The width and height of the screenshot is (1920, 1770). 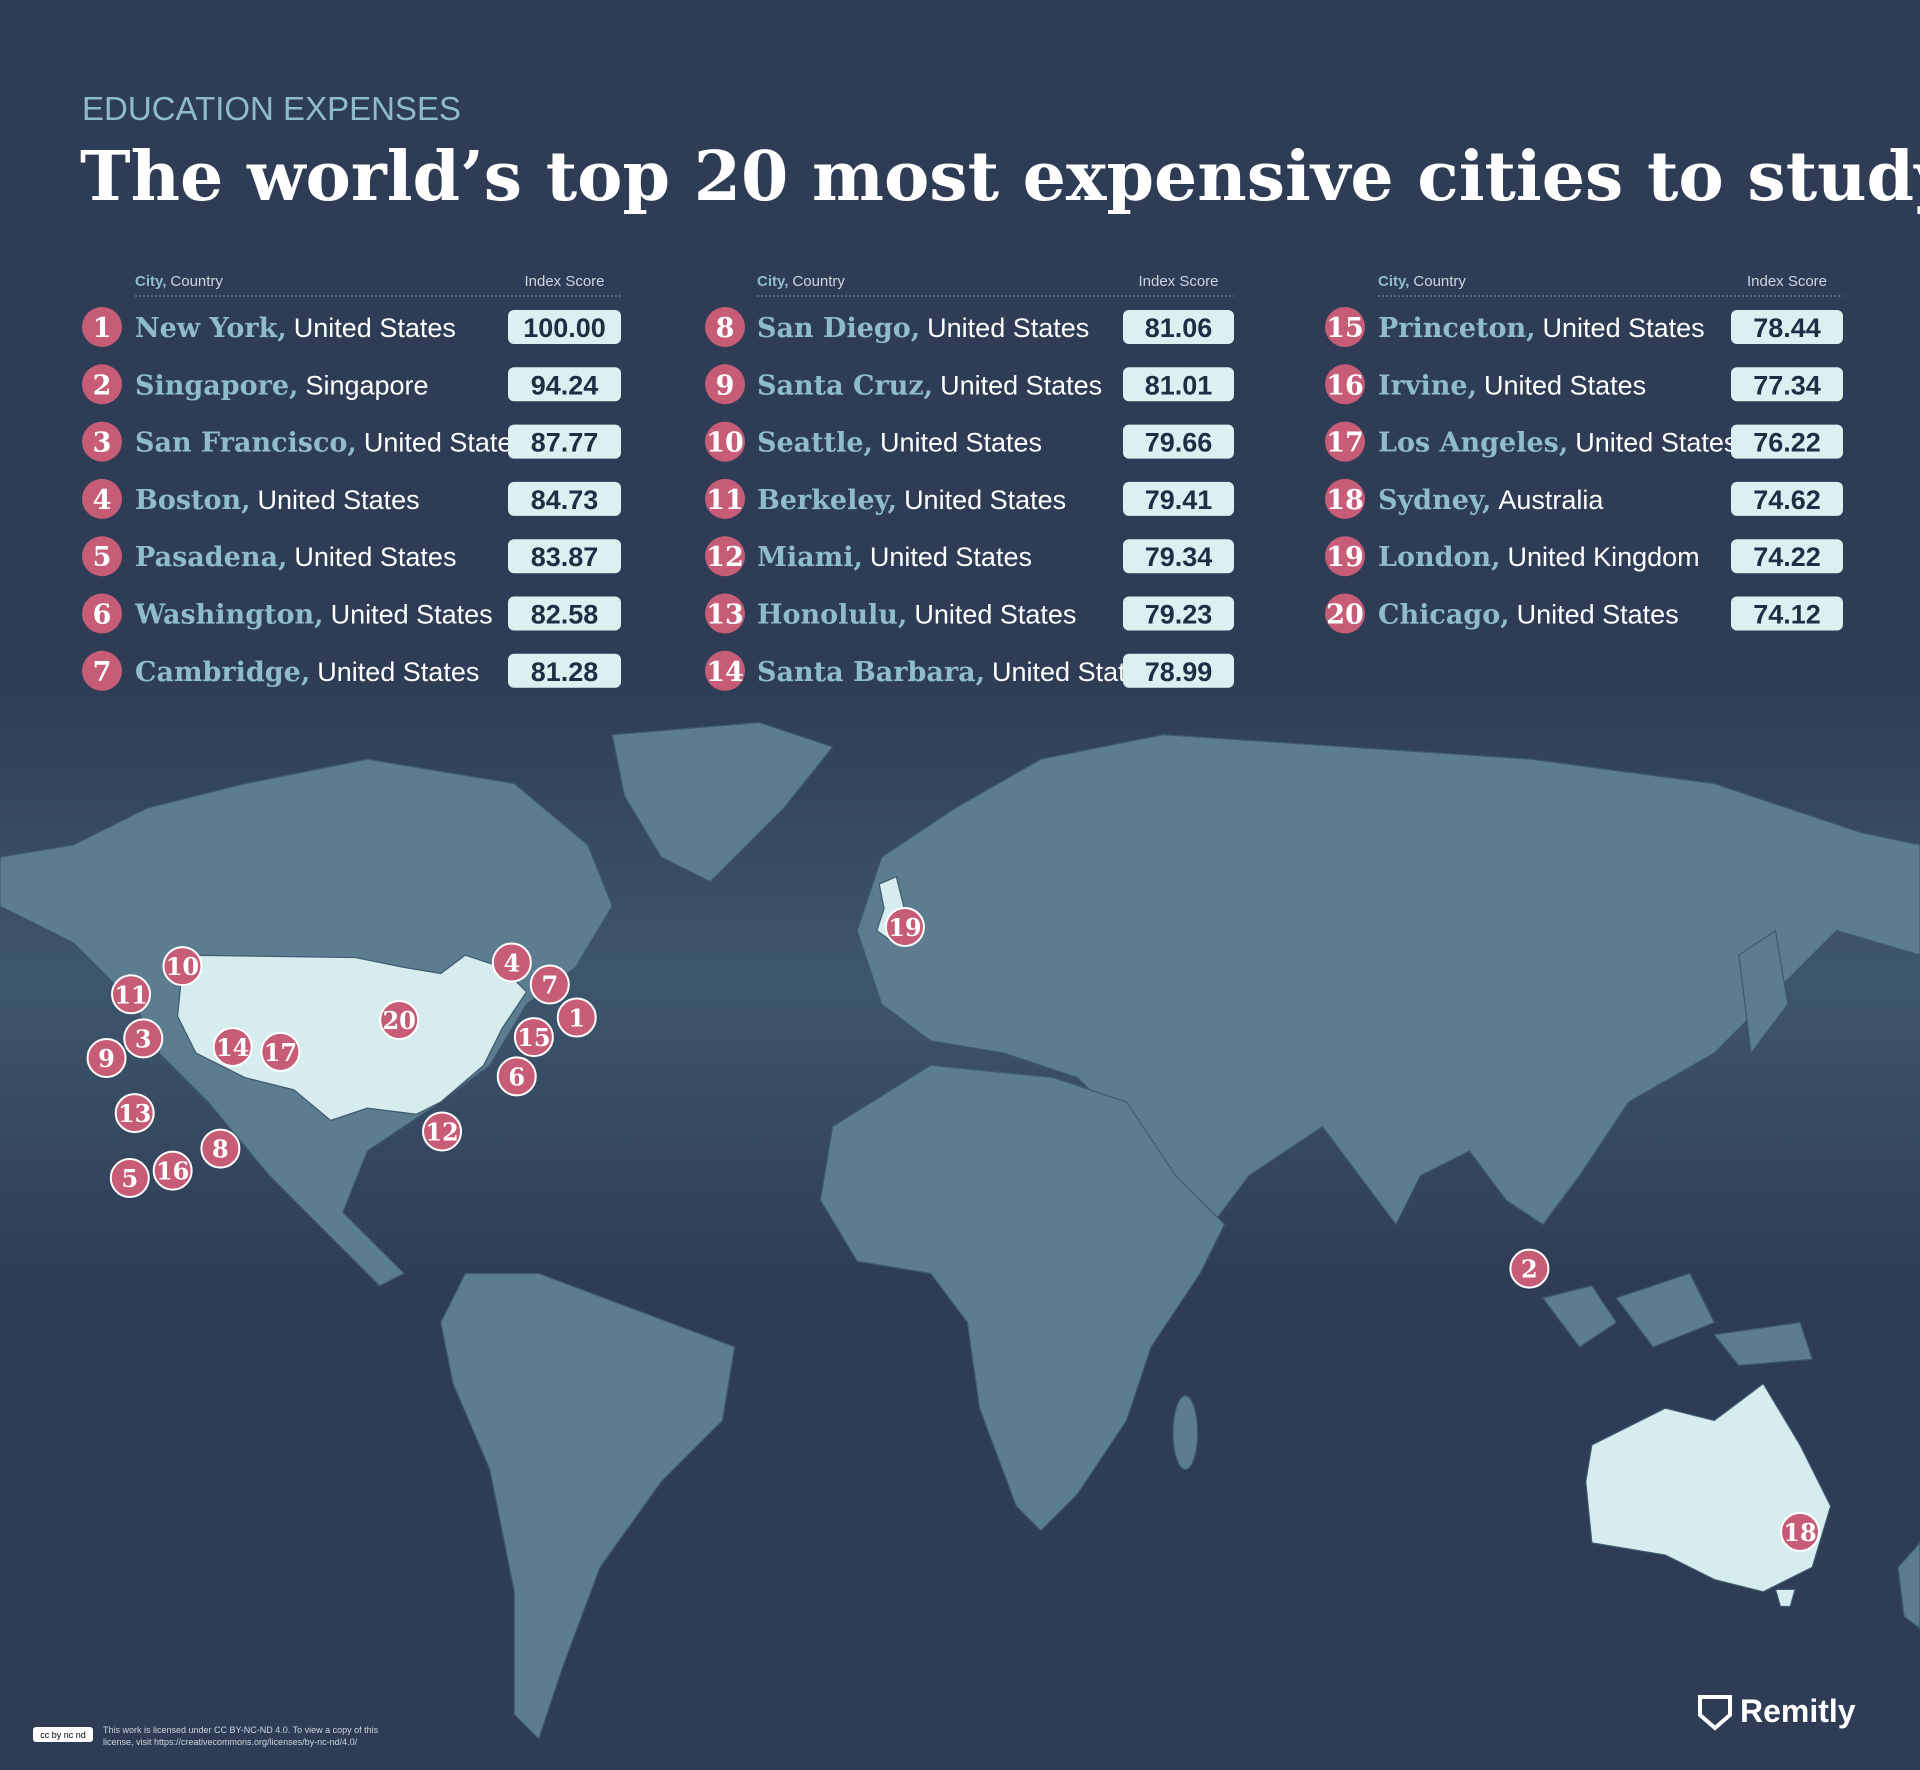 What do you see at coordinates (211, 557) in the screenshot?
I see `city: Pasadena,` at bounding box center [211, 557].